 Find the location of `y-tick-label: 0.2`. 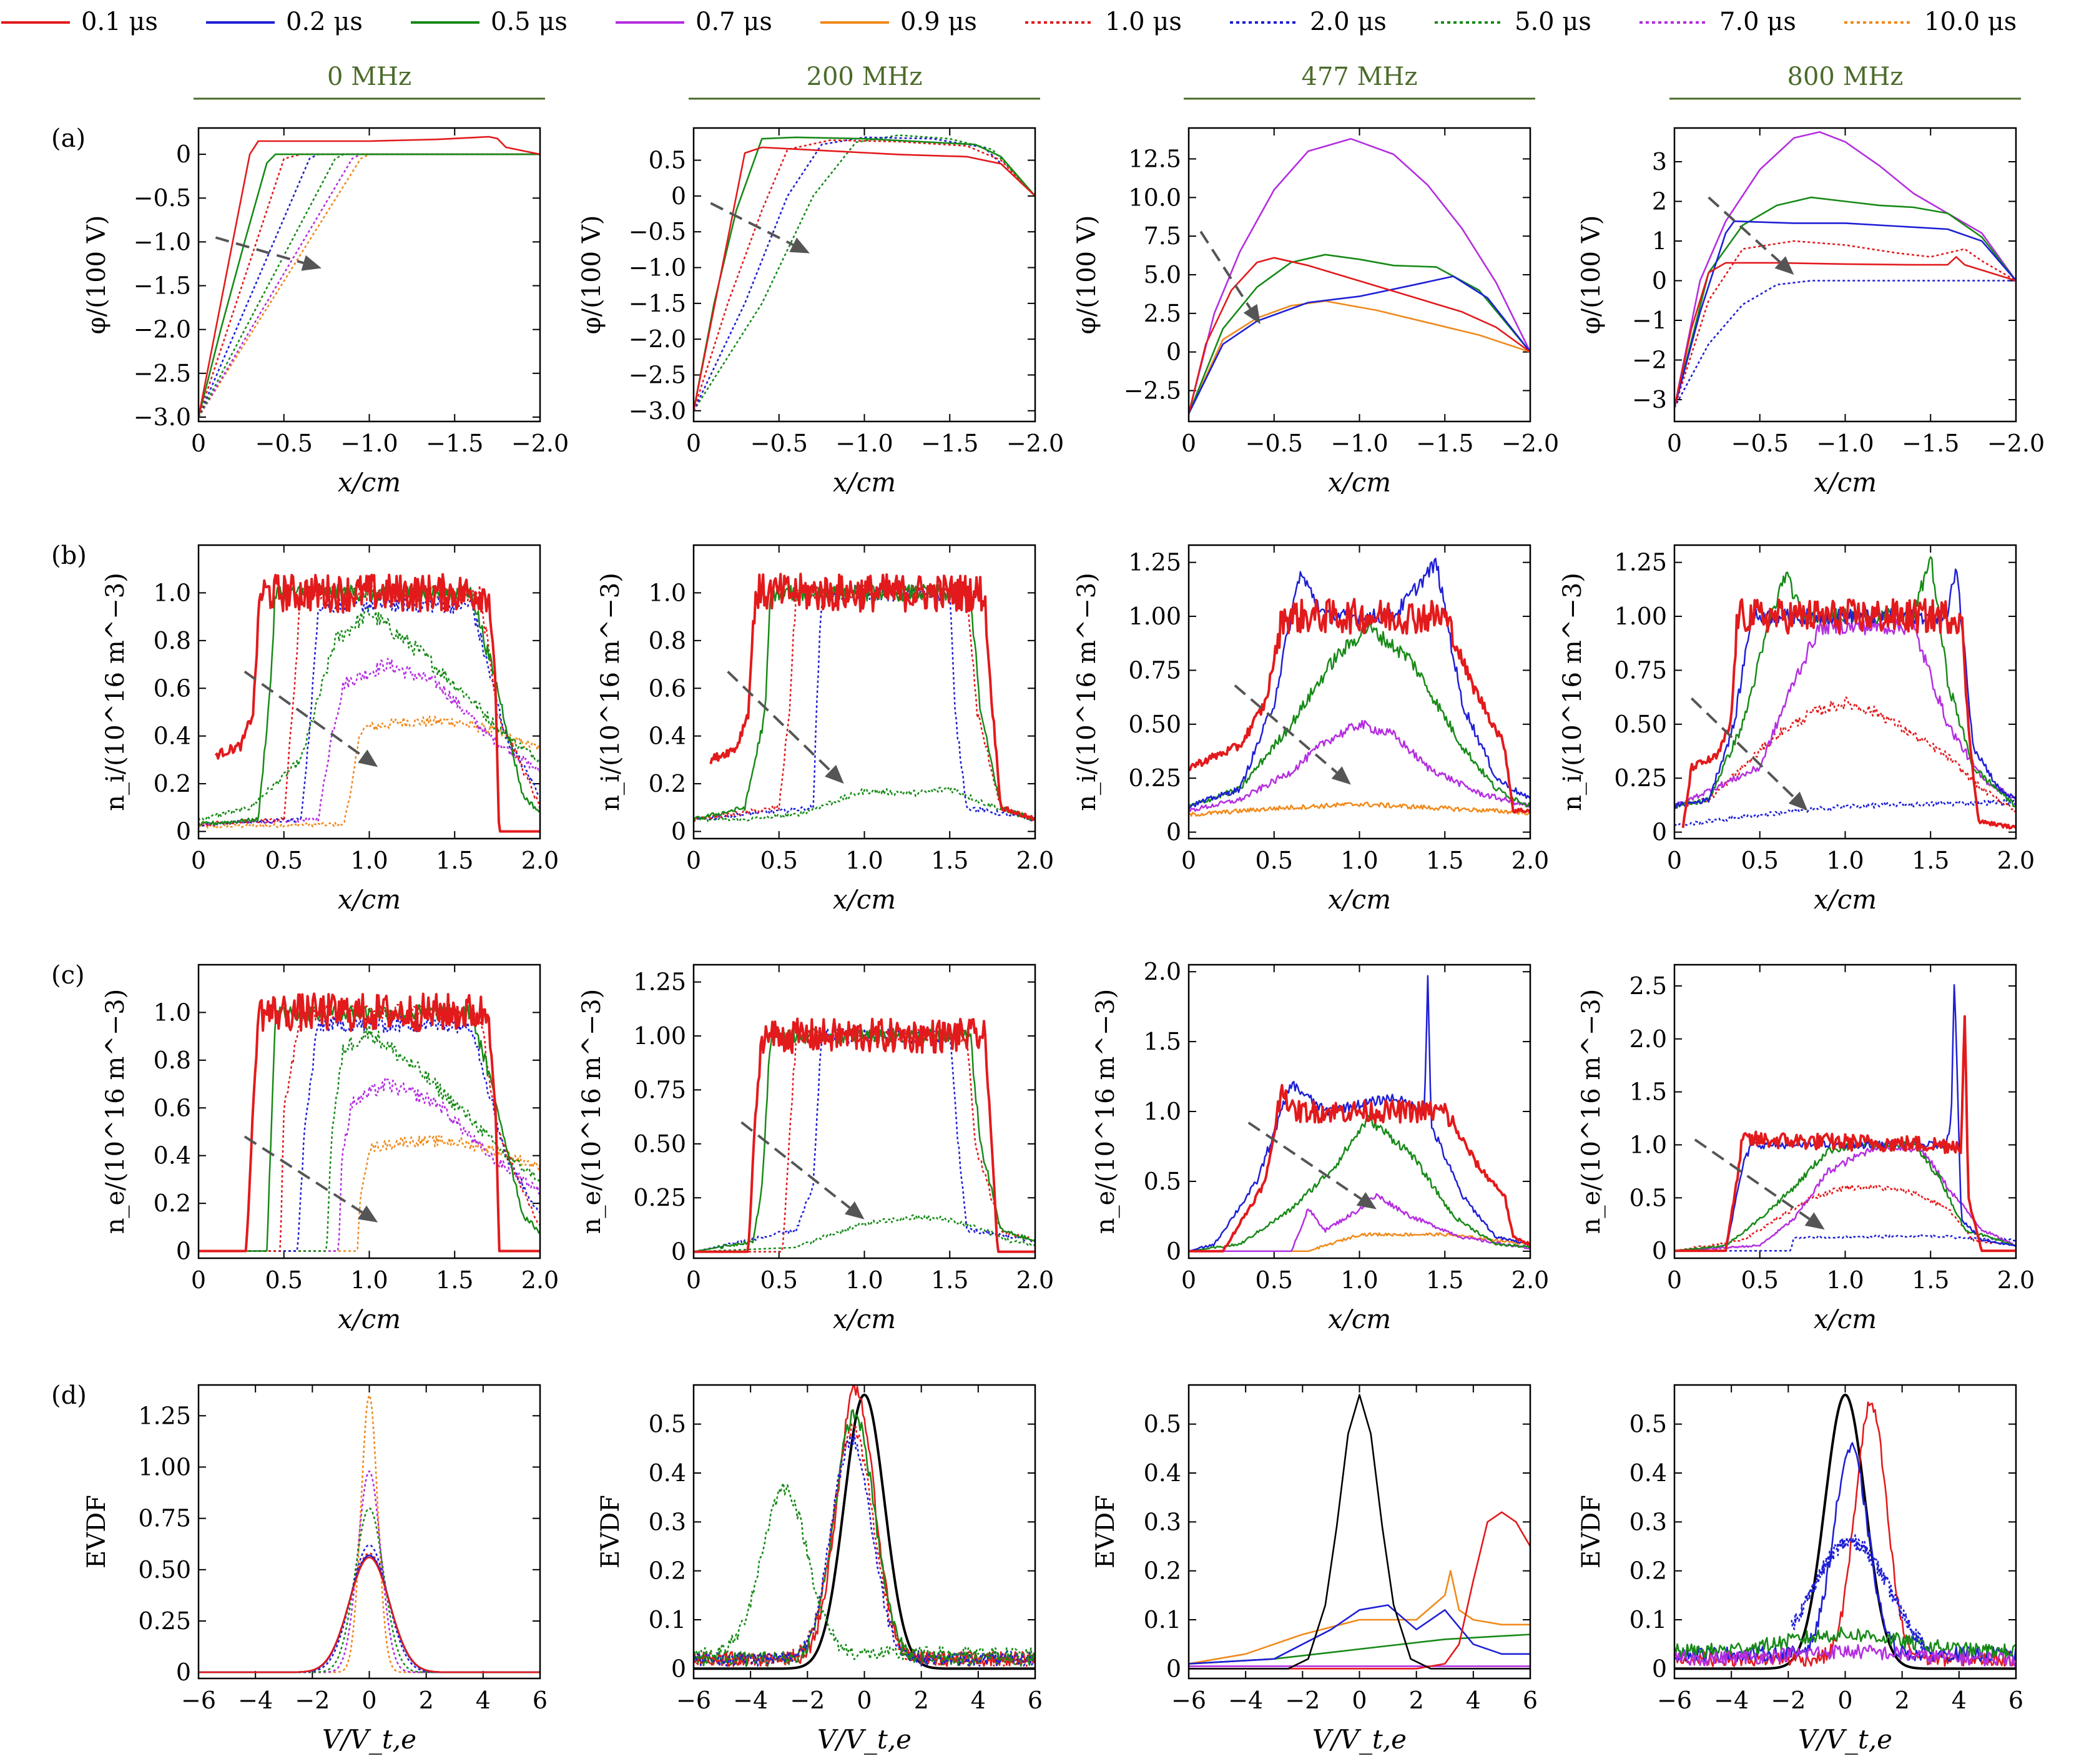

y-tick-label: 0.2 is located at coordinates (172, 1203).